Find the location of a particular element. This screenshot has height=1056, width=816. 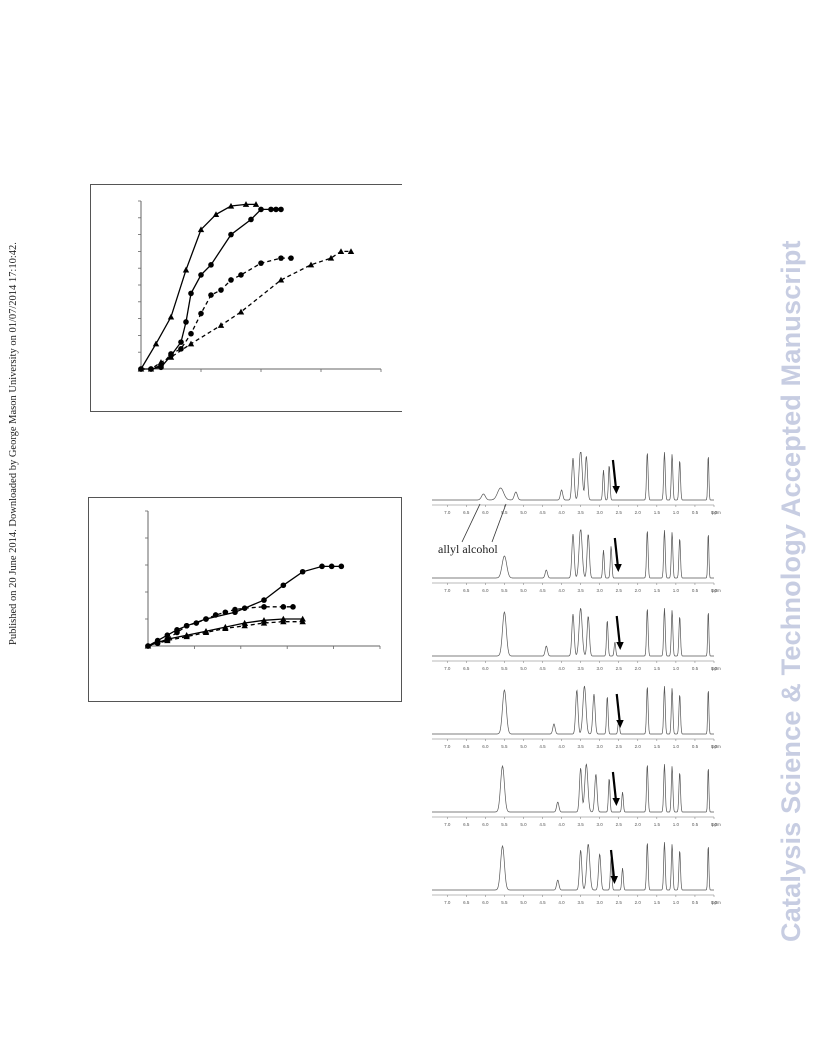

allyl-pointer-line is located at coordinates (499, 523).